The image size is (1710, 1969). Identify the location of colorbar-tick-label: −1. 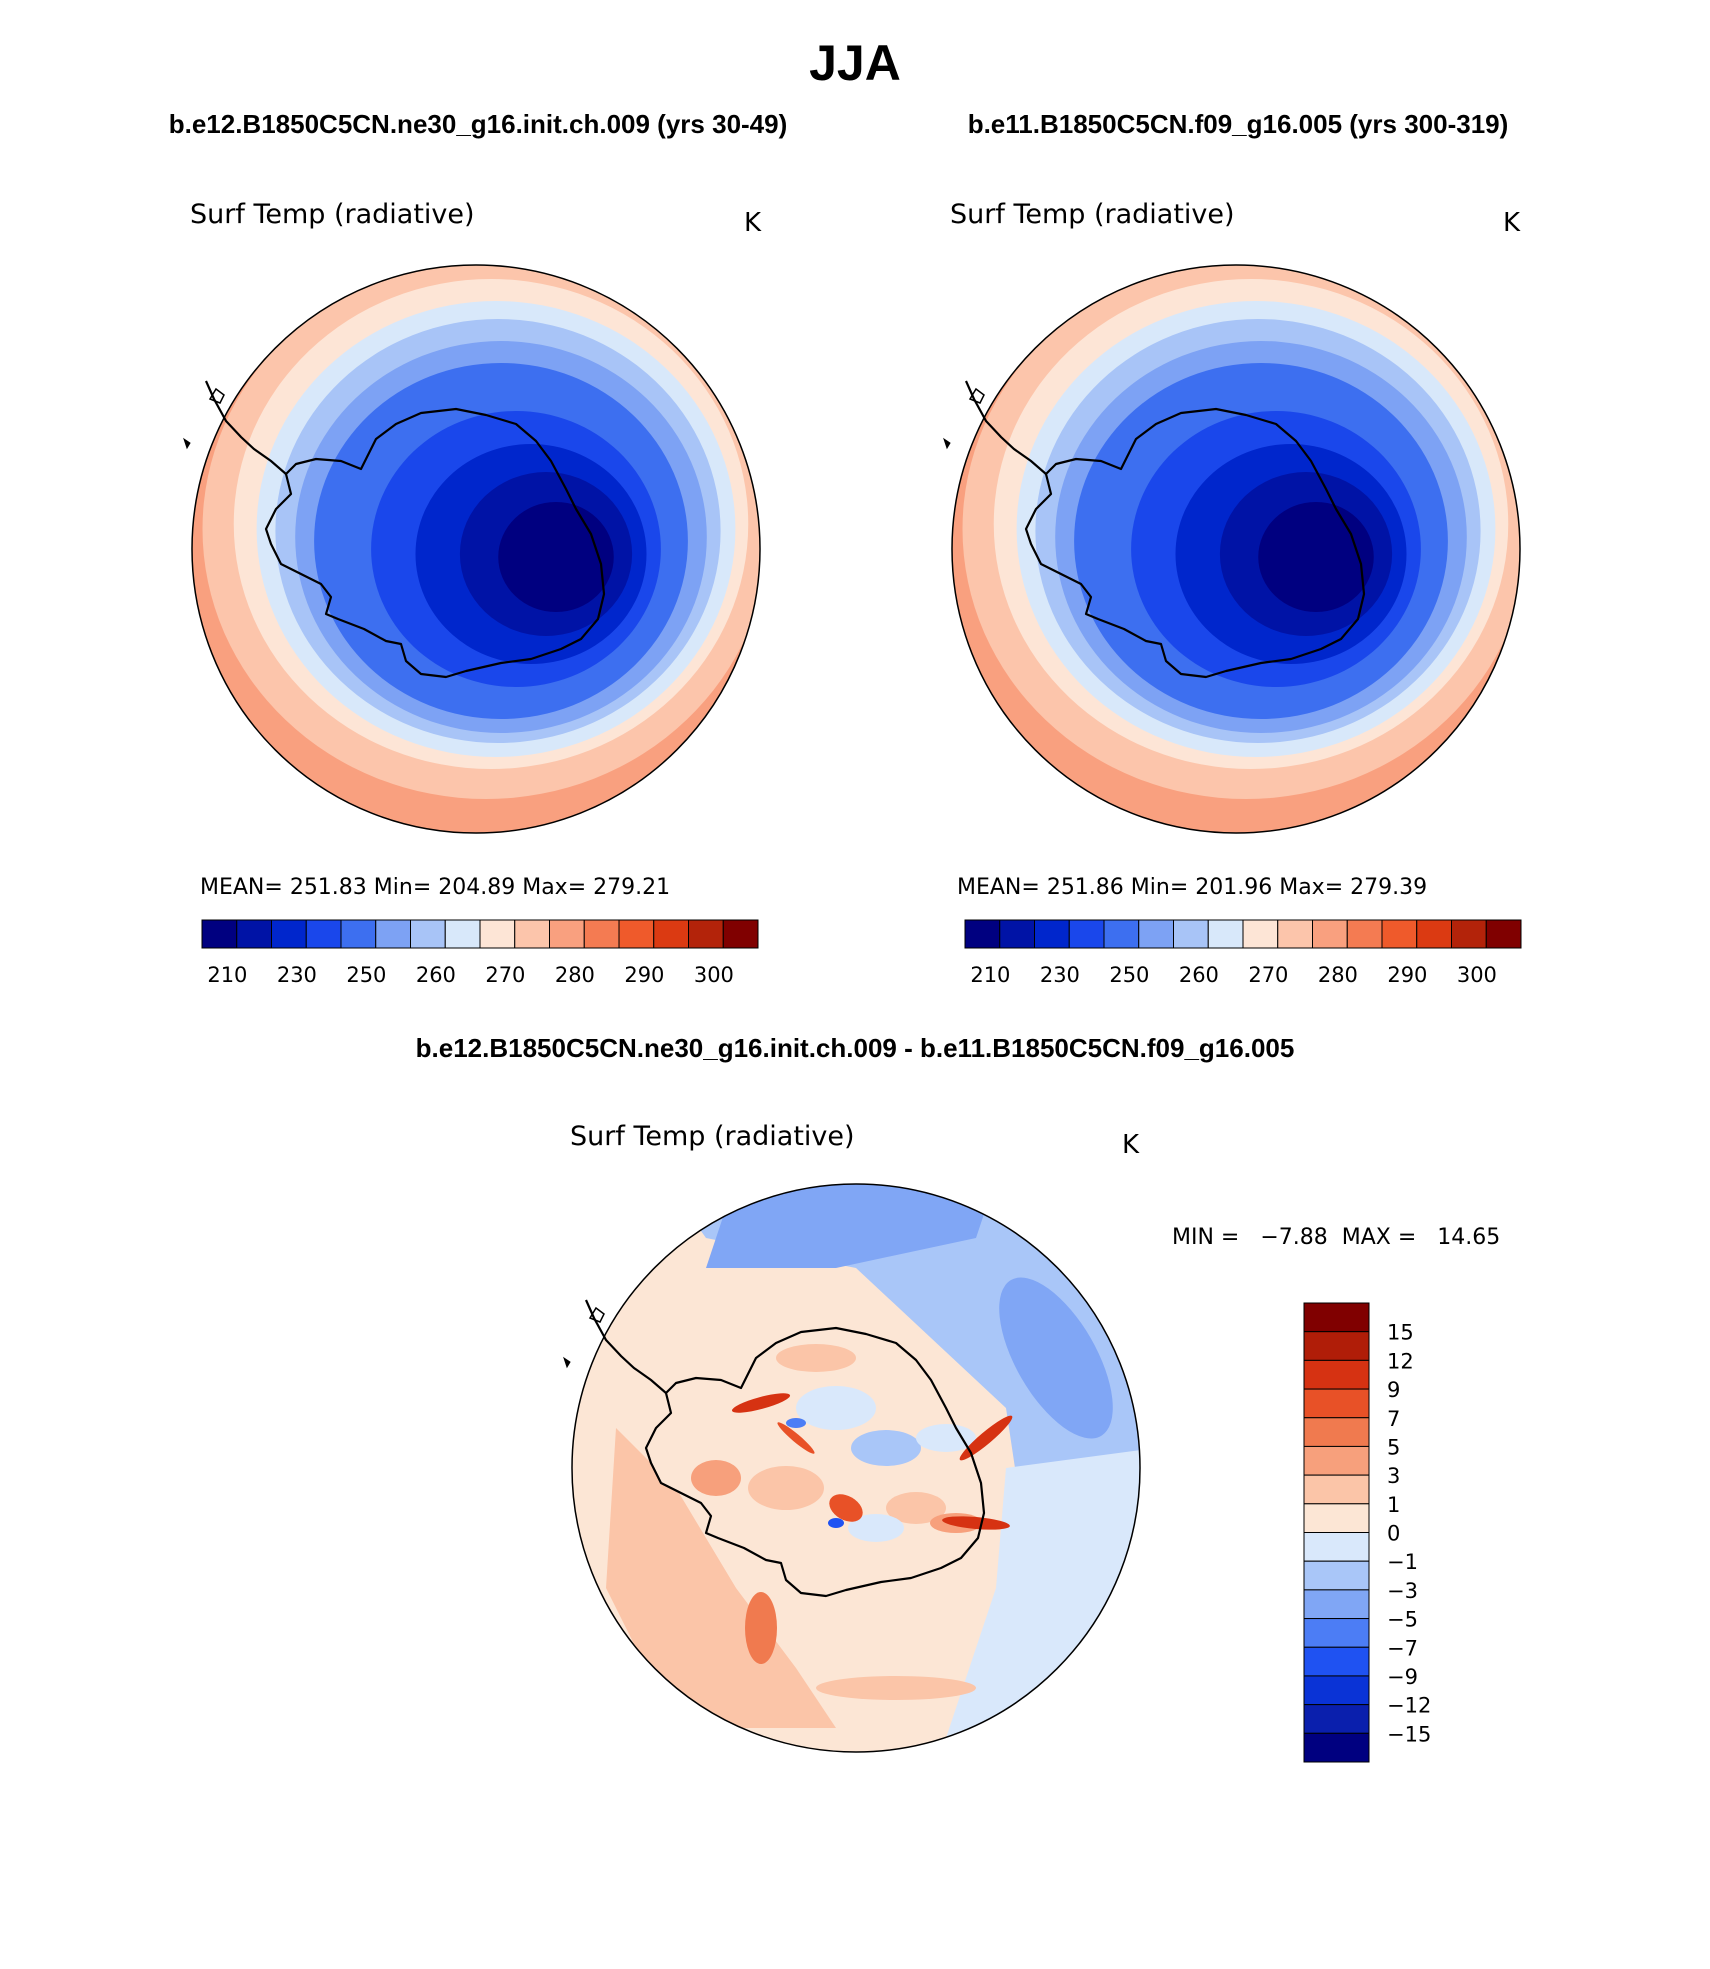
(1402, 1562).